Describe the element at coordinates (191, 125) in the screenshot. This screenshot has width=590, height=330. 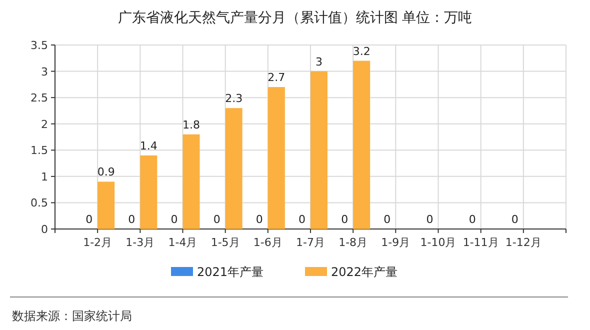
I see `data-label: 1.8` at that location.